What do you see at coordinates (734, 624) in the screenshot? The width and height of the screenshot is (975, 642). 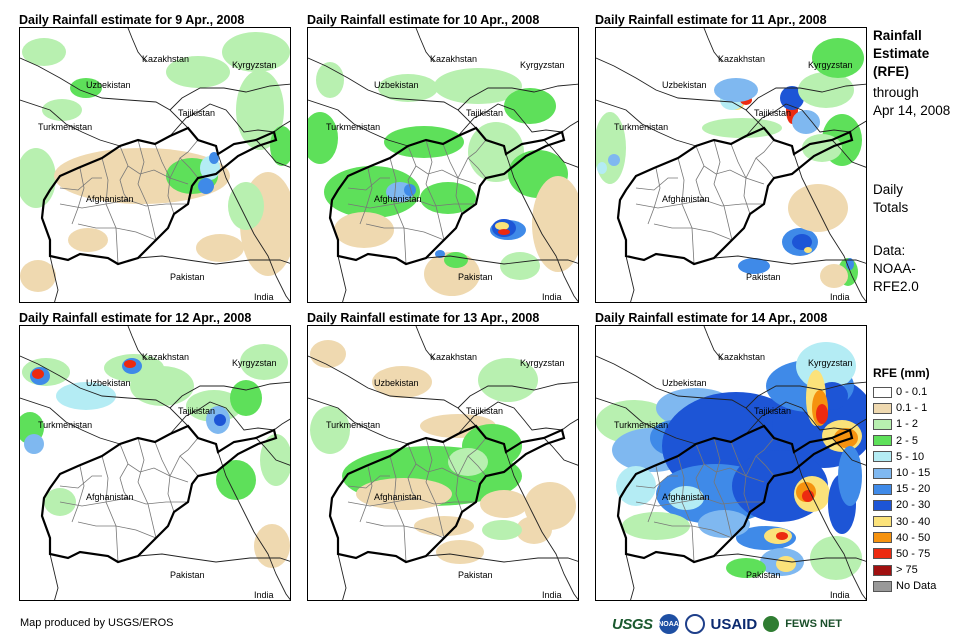 I see `usaid-logo: USAID` at bounding box center [734, 624].